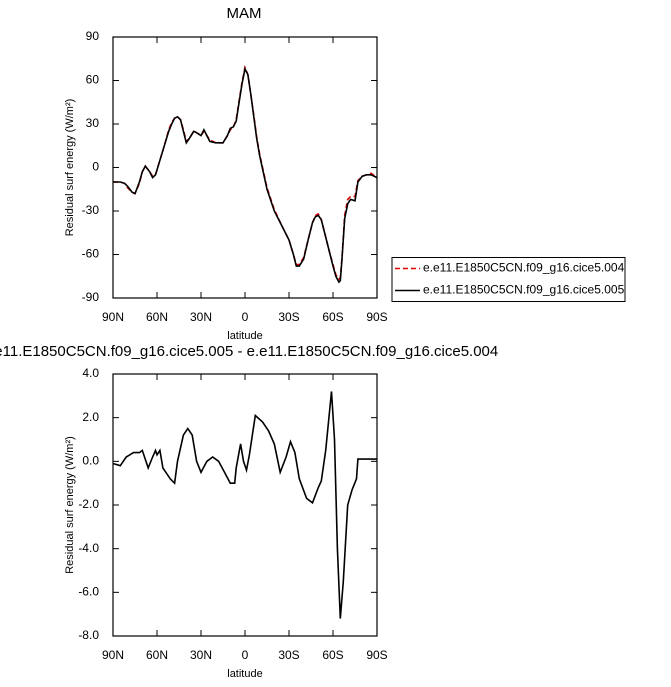 This screenshot has height=687, width=671. Describe the element at coordinates (91, 297) in the screenshot. I see `y-tick-label: -90` at that location.